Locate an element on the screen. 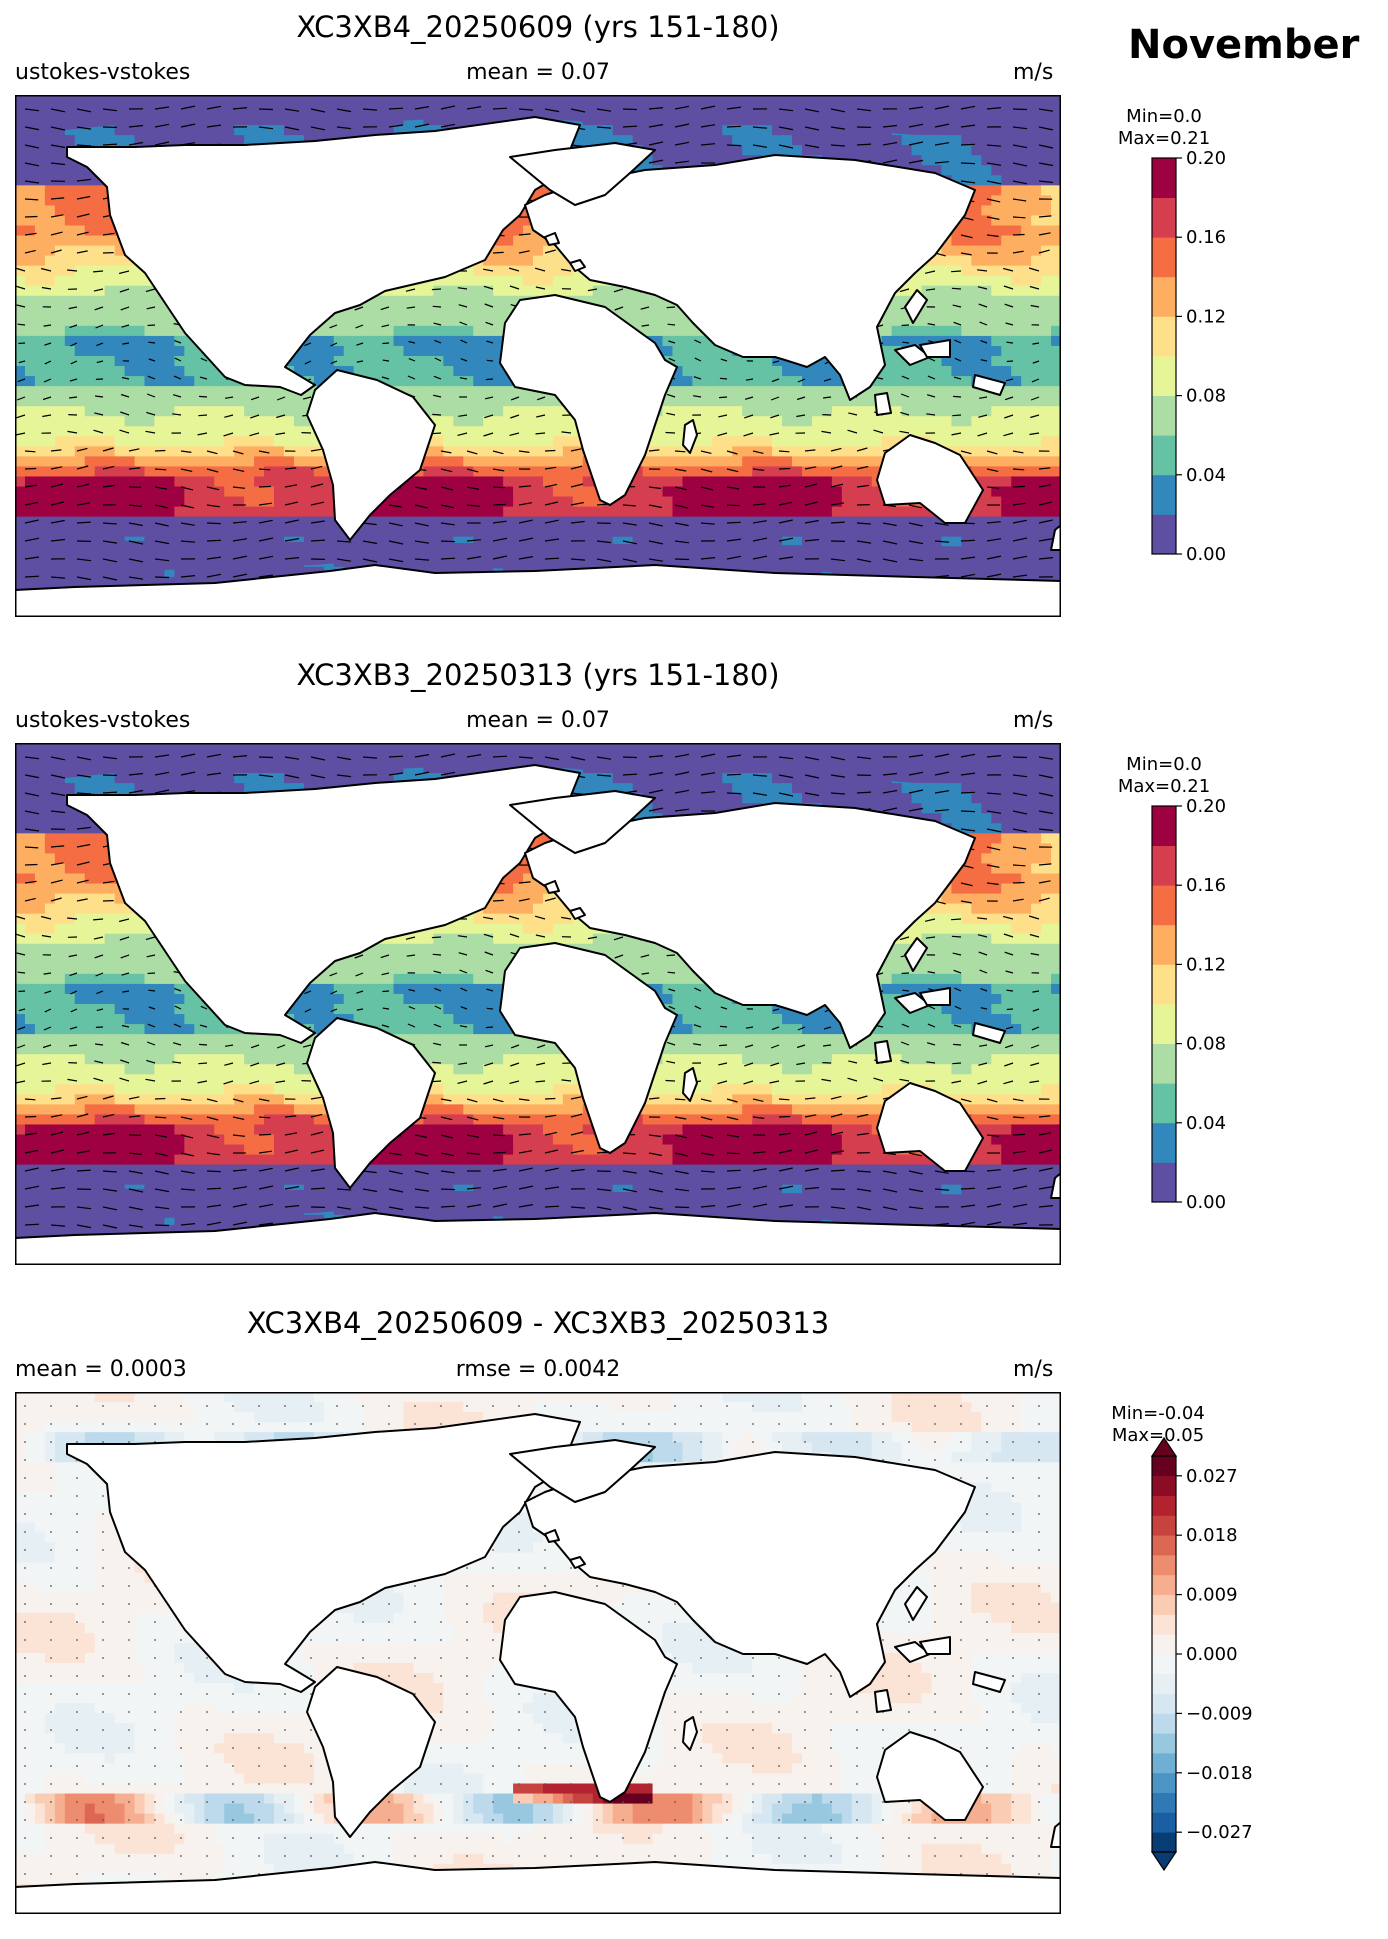 Image resolution: width=1388 pixels, height=1939 pixels. panel-1-map-greenland is located at coordinates (582, 174).